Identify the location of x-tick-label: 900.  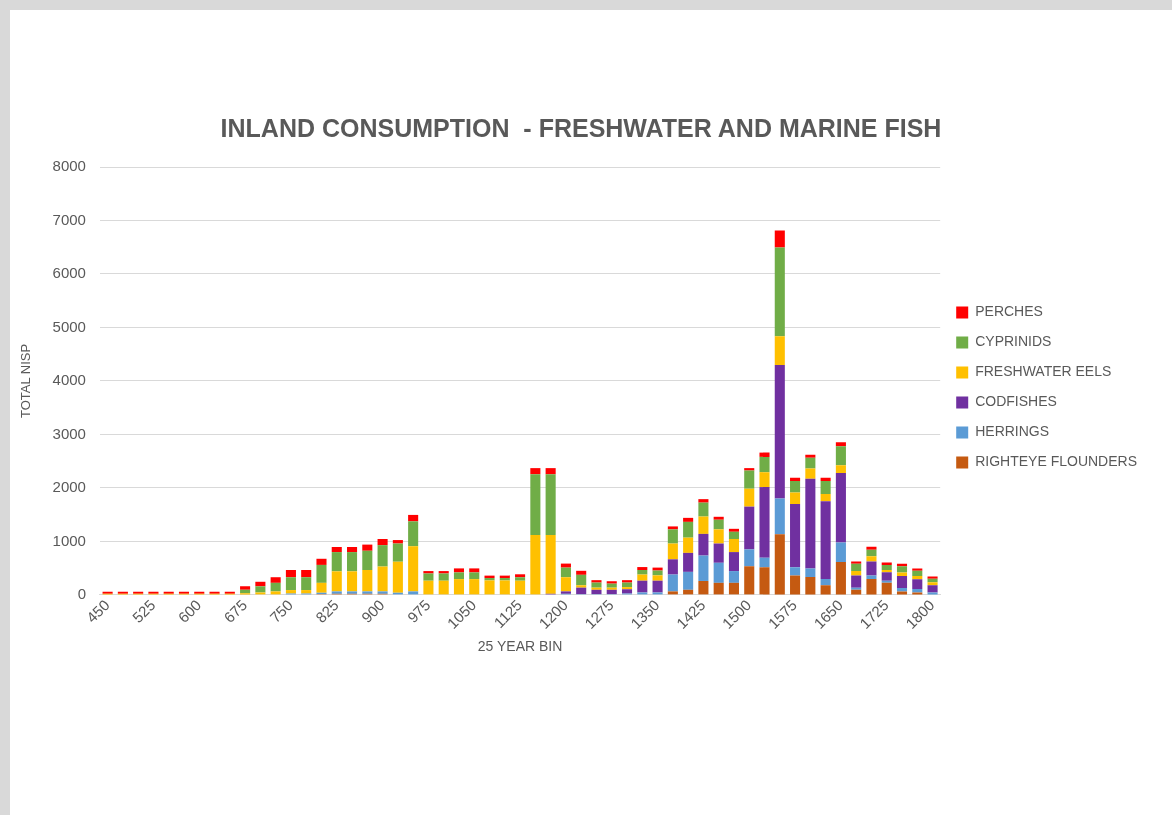
(372, 611).